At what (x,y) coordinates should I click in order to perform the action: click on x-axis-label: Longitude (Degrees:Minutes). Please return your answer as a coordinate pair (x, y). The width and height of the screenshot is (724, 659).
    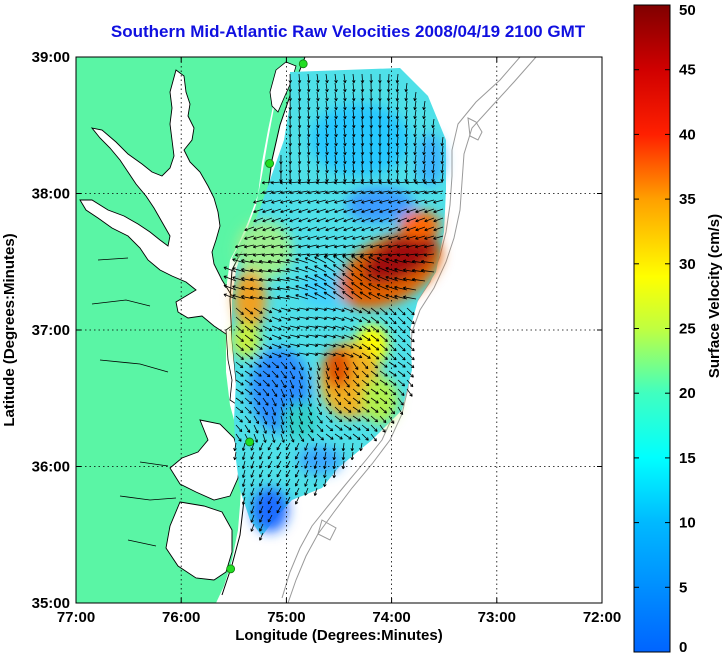
    Looking at the image, I should click on (339, 635).